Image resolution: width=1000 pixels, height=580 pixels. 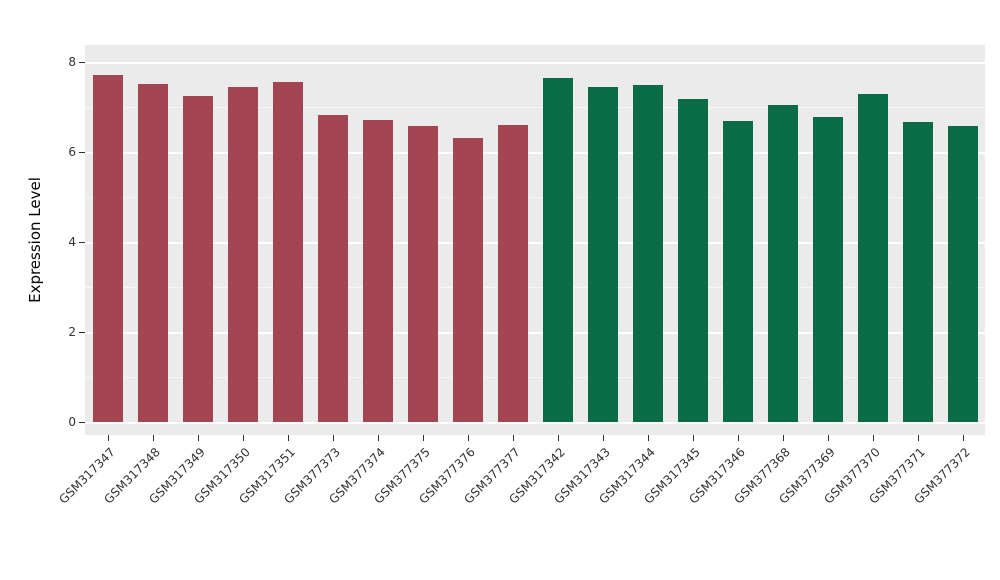 What do you see at coordinates (242, 254) in the screenshot?
I see `bar-GSM317350` at bounding box center [242, 254].